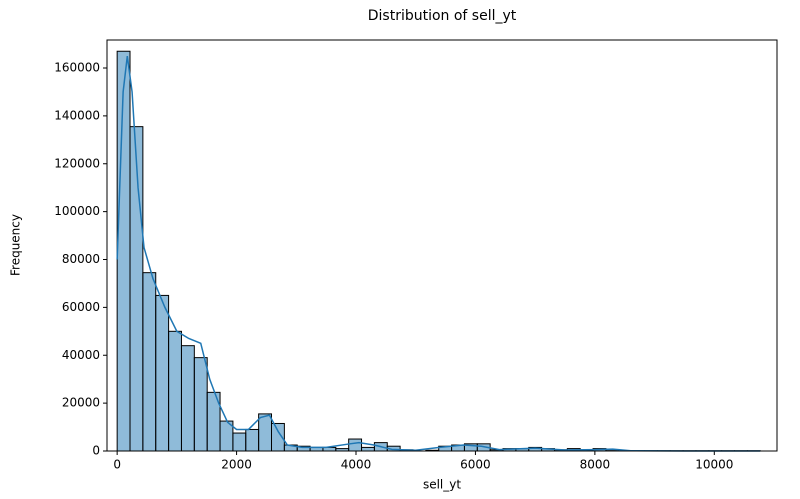 The image size is (800, 499). What do you see at coordinates (77, 211) in the screenshot?
I see `y-tick-label: 100000` at bounding box center [77, 211].